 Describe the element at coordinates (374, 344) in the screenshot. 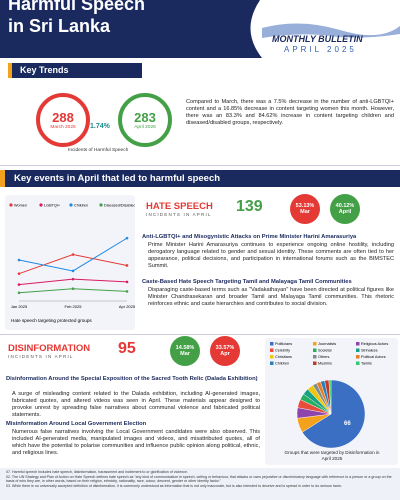

I see `legend-label: Religious Actors` at that location.